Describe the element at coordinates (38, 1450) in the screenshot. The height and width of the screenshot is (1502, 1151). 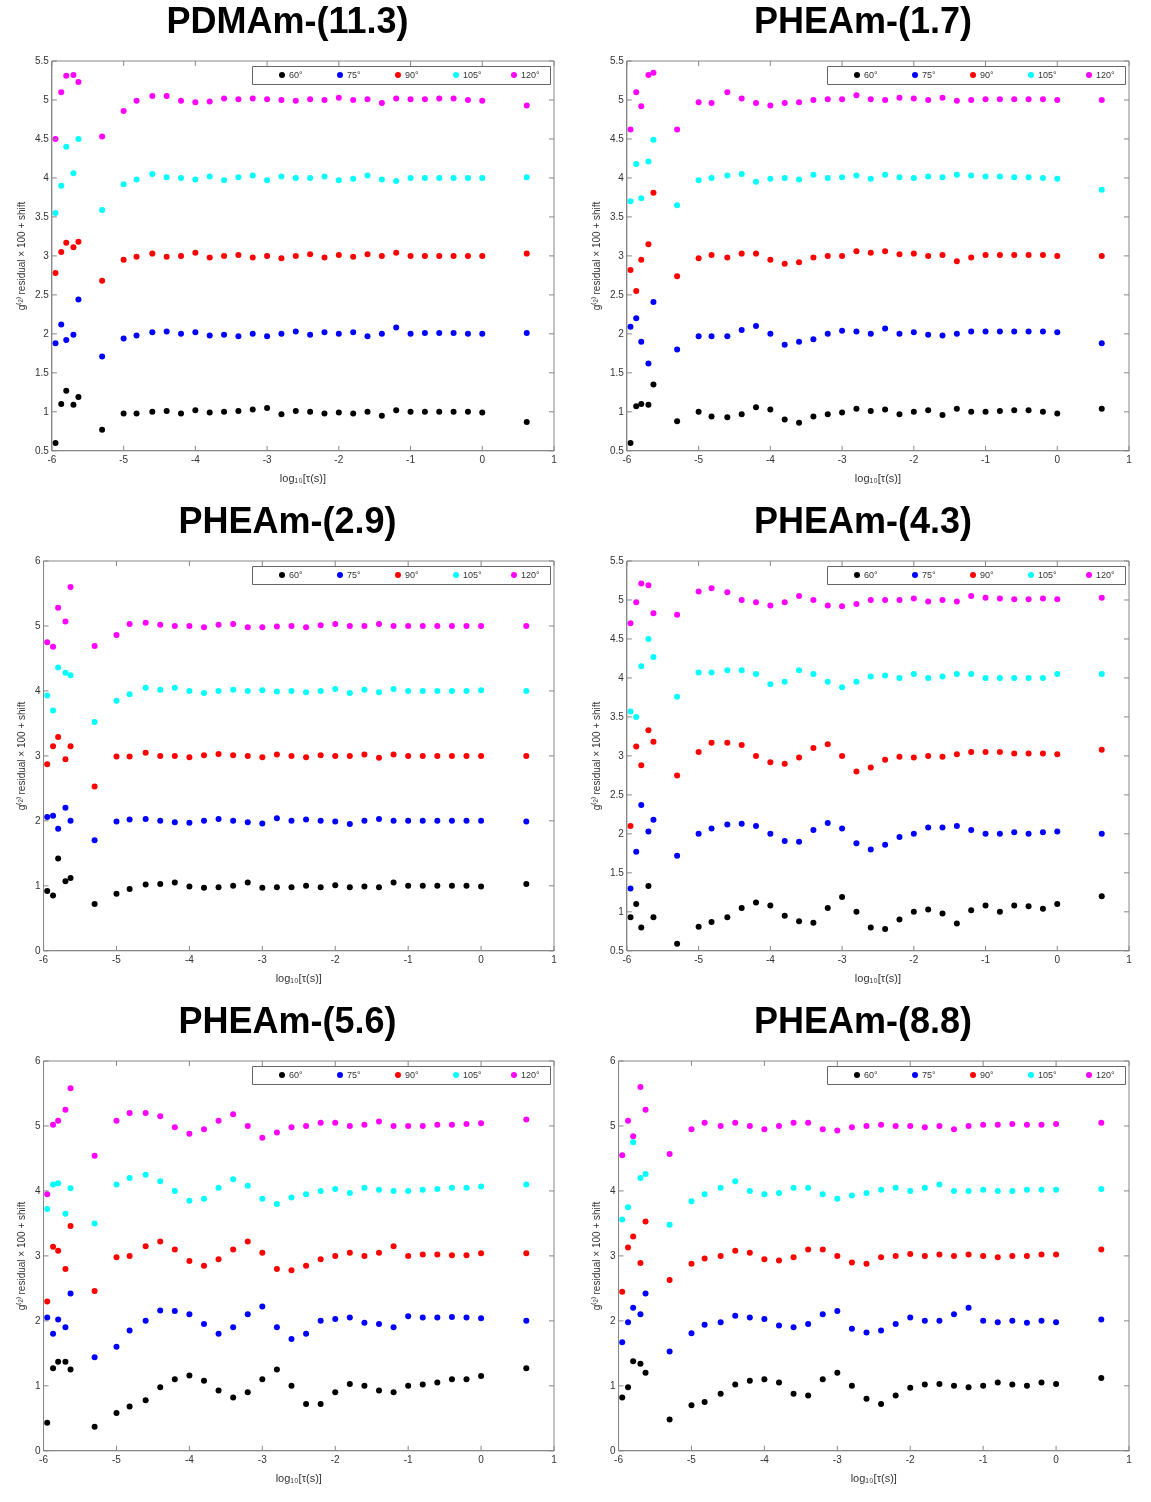
I see `y-tick-label: 0` at that location.